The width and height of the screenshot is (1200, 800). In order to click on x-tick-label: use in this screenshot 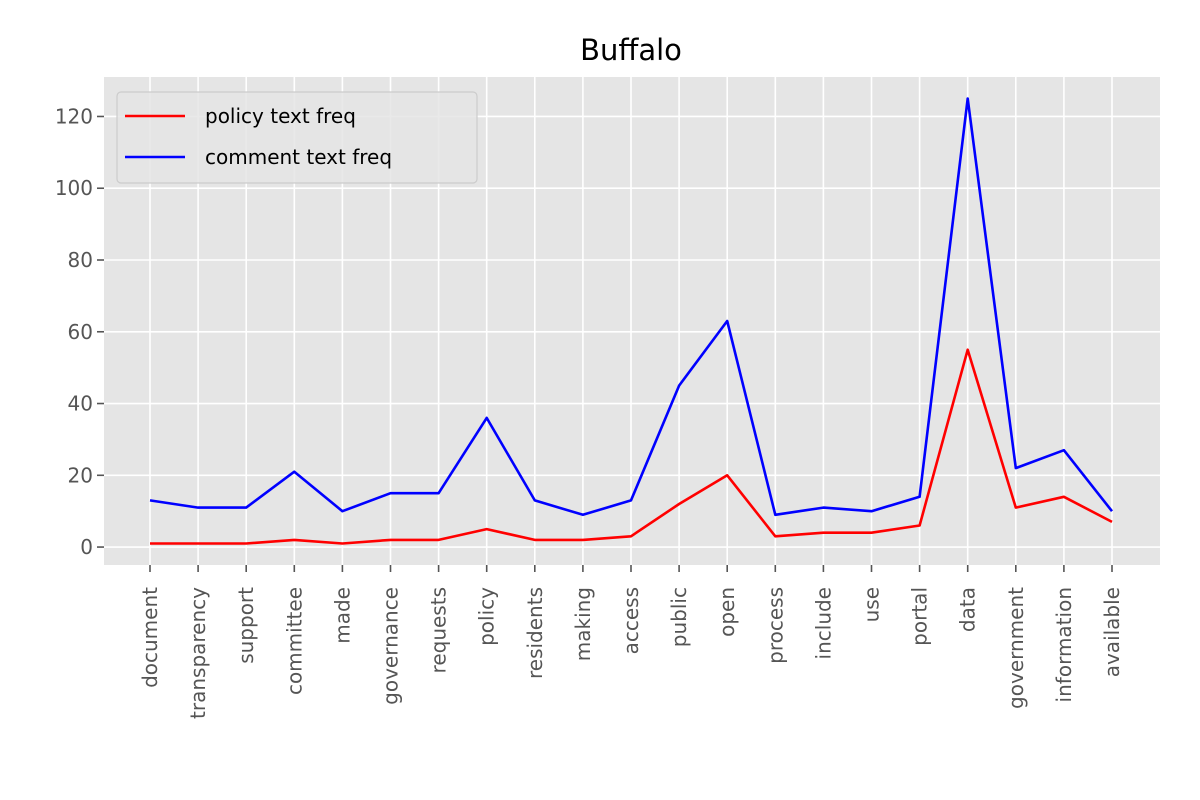, I will do `click(872, 604)`.